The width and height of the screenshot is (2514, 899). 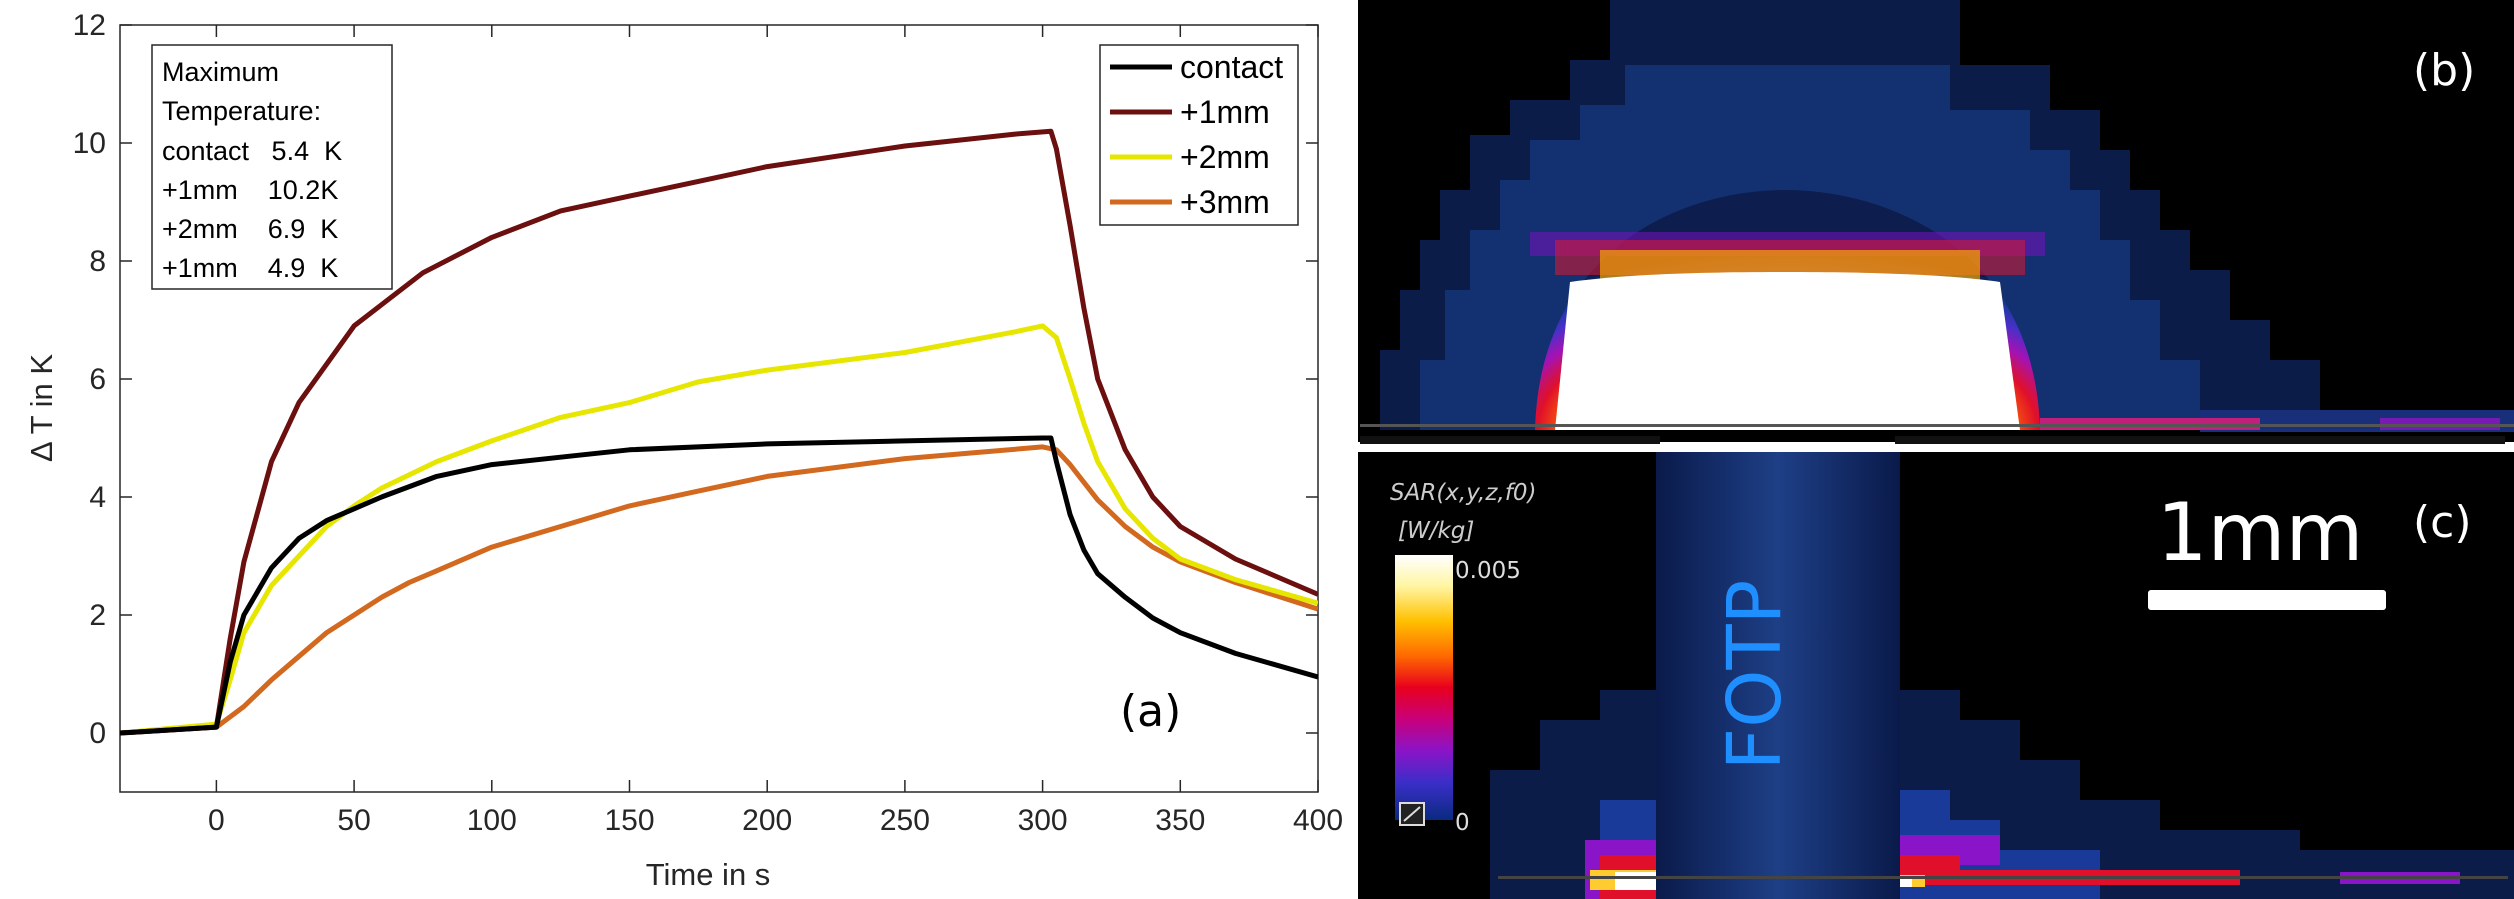 What do you see at coordinates (97, 261) in the screenshot?
I see `y-tick-label: 8` at bounding box center [97, 261].